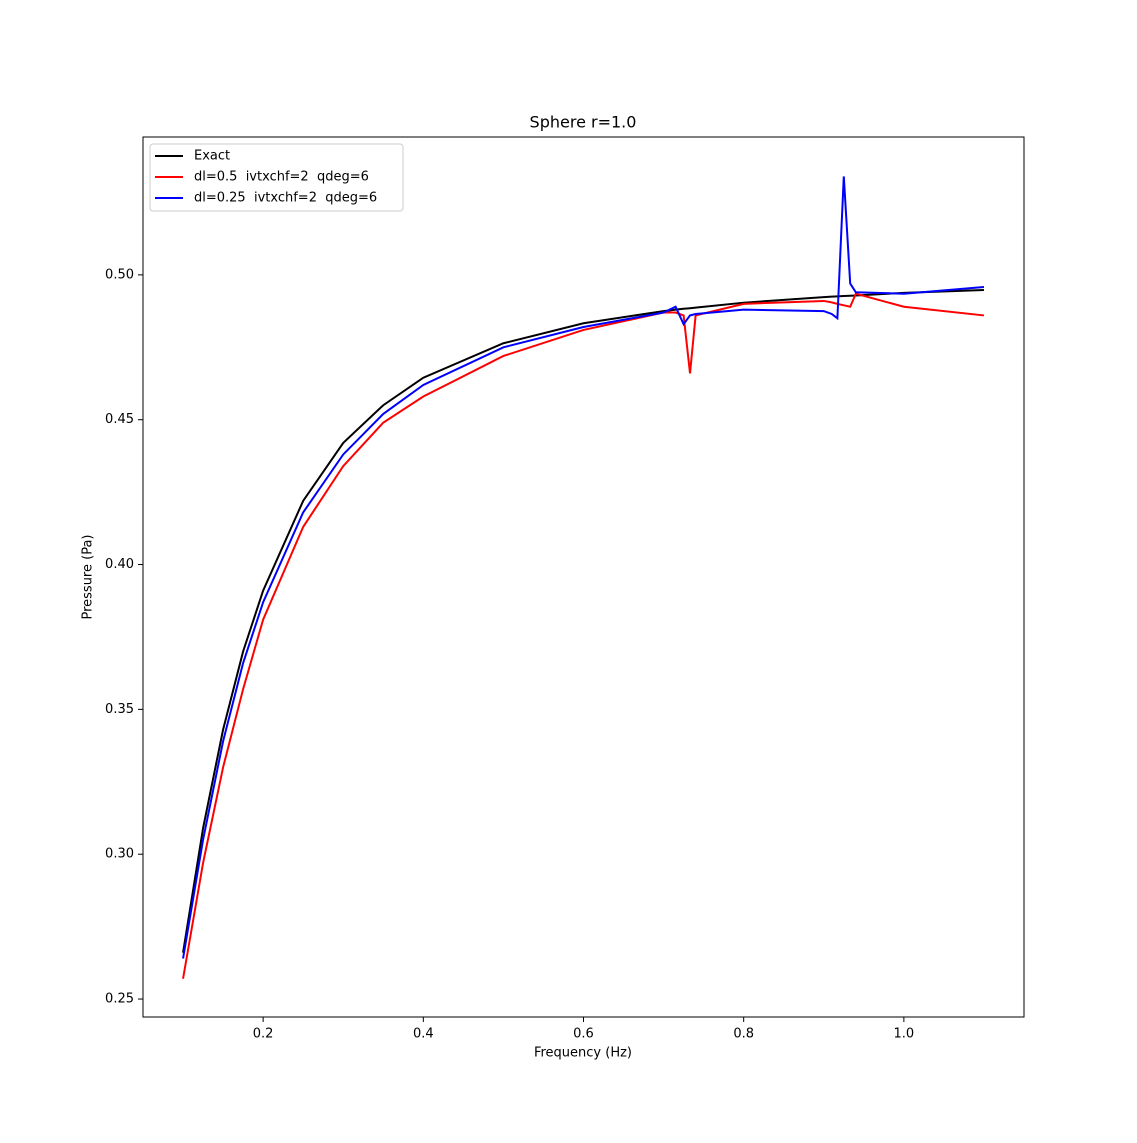 The width and height of the screenshot is (1137, 1143). I want to click on x-tick-label: 0.8, so click(743, 1034).